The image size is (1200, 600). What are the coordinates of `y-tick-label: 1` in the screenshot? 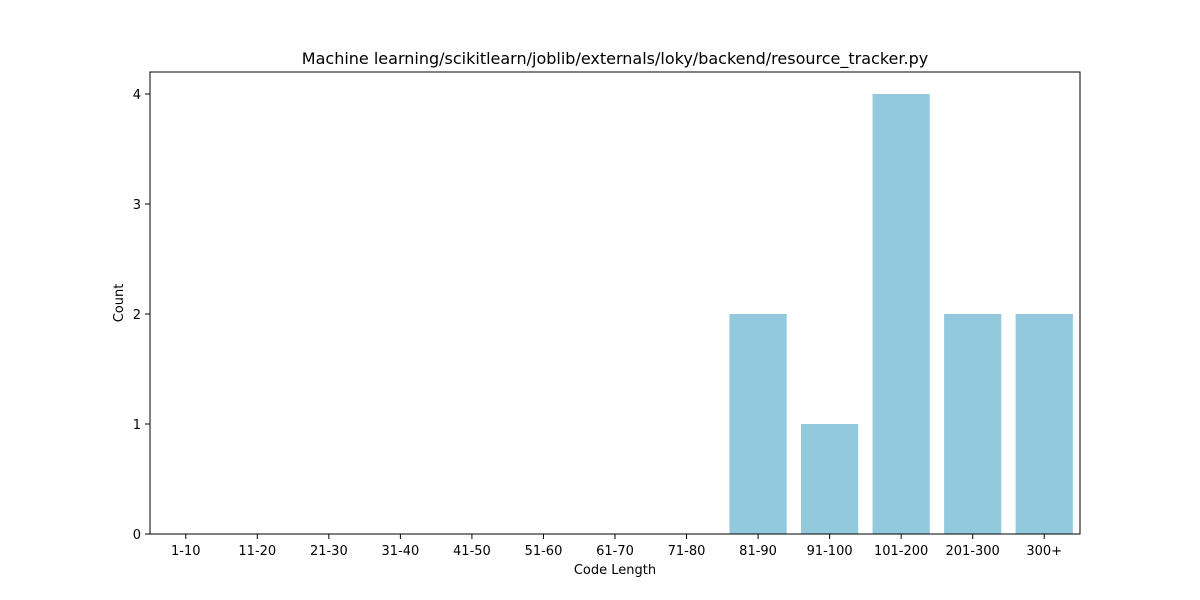 It's located at (137, 425).